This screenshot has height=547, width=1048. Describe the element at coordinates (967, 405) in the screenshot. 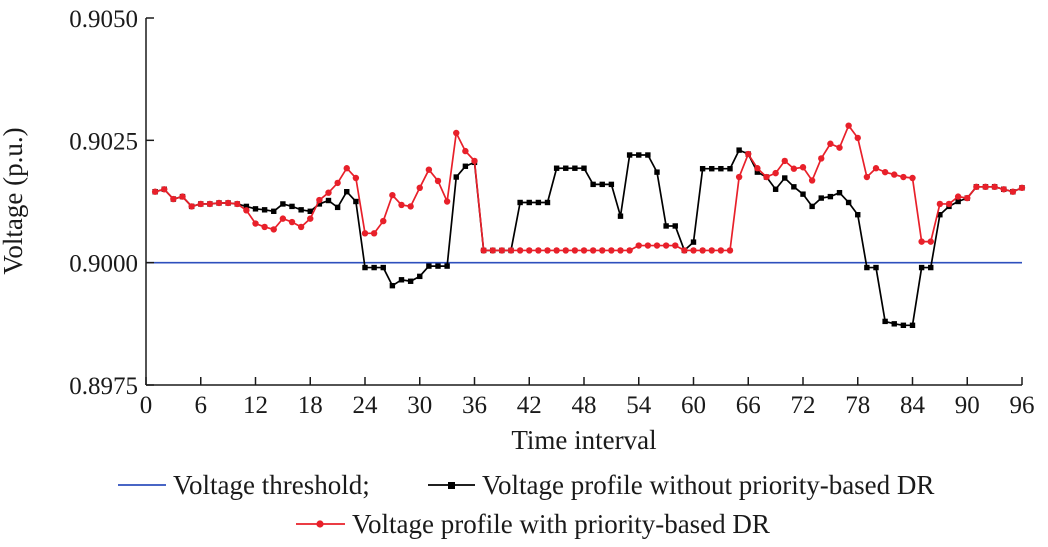

I see `x-tick-label: 90` at that location.